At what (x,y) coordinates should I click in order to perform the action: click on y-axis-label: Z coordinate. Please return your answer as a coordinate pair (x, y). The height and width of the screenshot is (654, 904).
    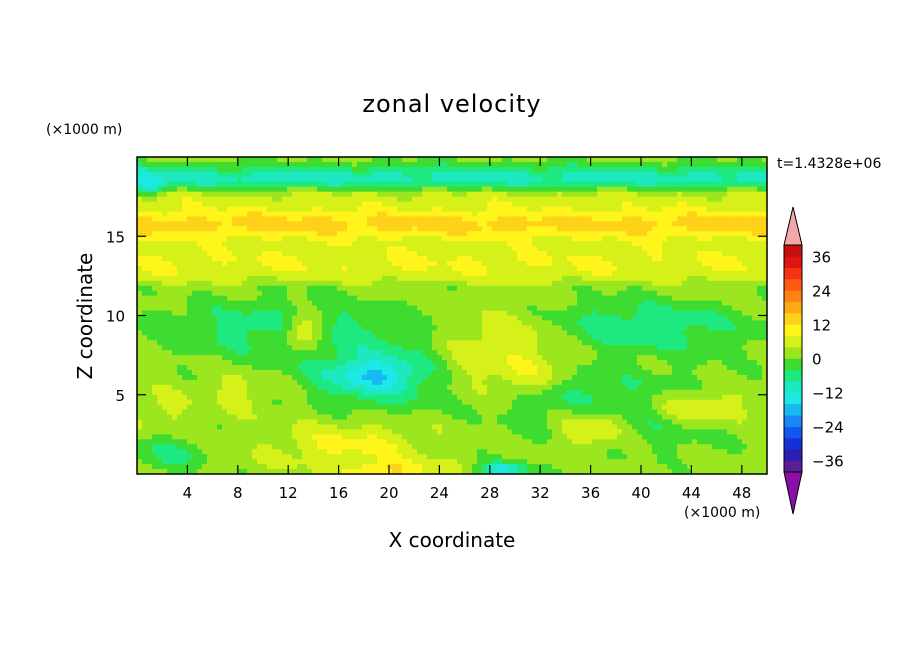
    Looking at the image, I should click on (85, 316).